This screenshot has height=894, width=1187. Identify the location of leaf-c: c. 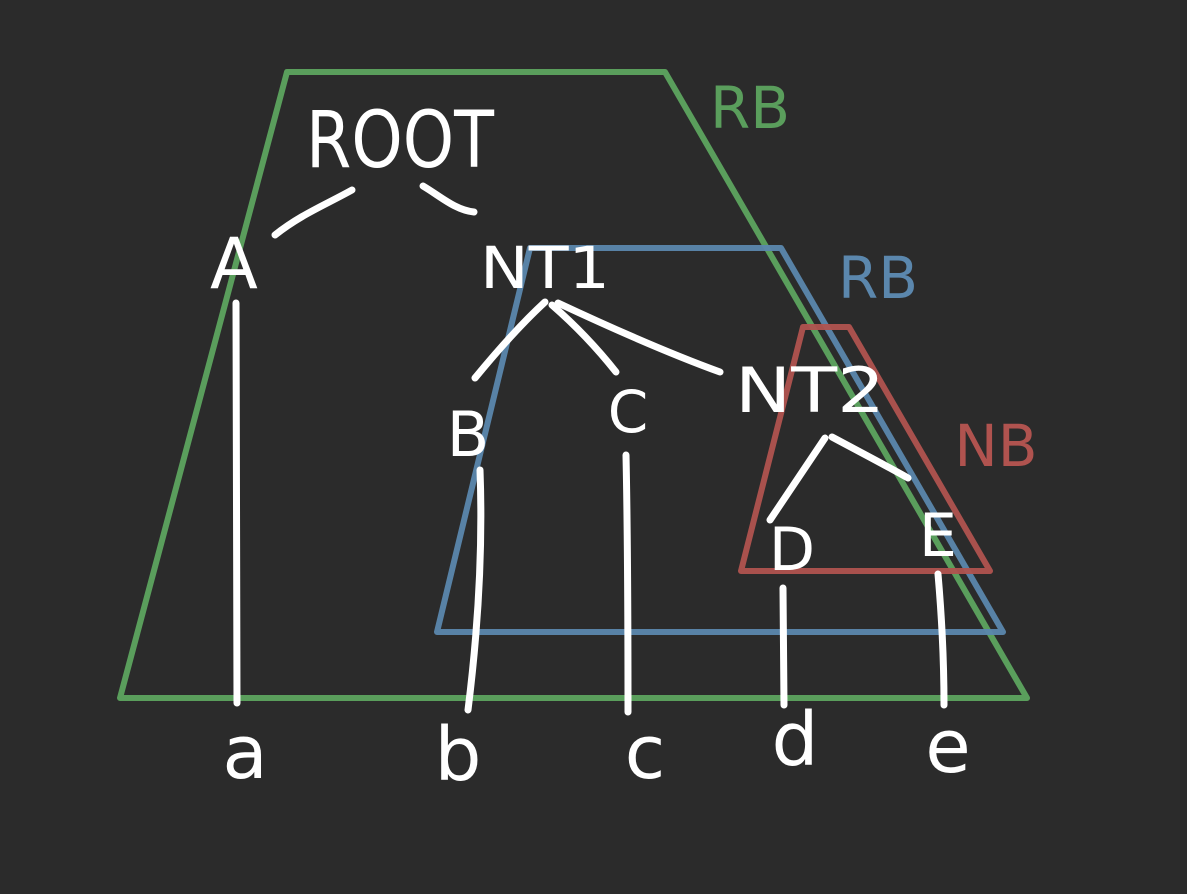
(645, 753).